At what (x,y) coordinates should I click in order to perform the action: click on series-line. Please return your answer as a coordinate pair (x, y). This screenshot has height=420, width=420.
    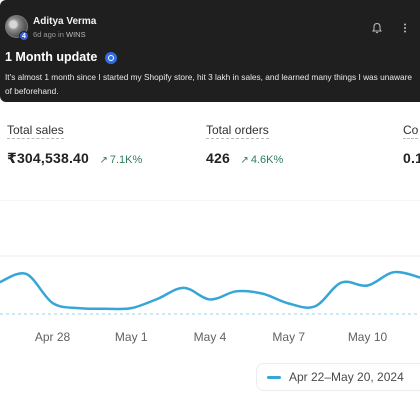
    Looking at the image, I should click on (210, 290).